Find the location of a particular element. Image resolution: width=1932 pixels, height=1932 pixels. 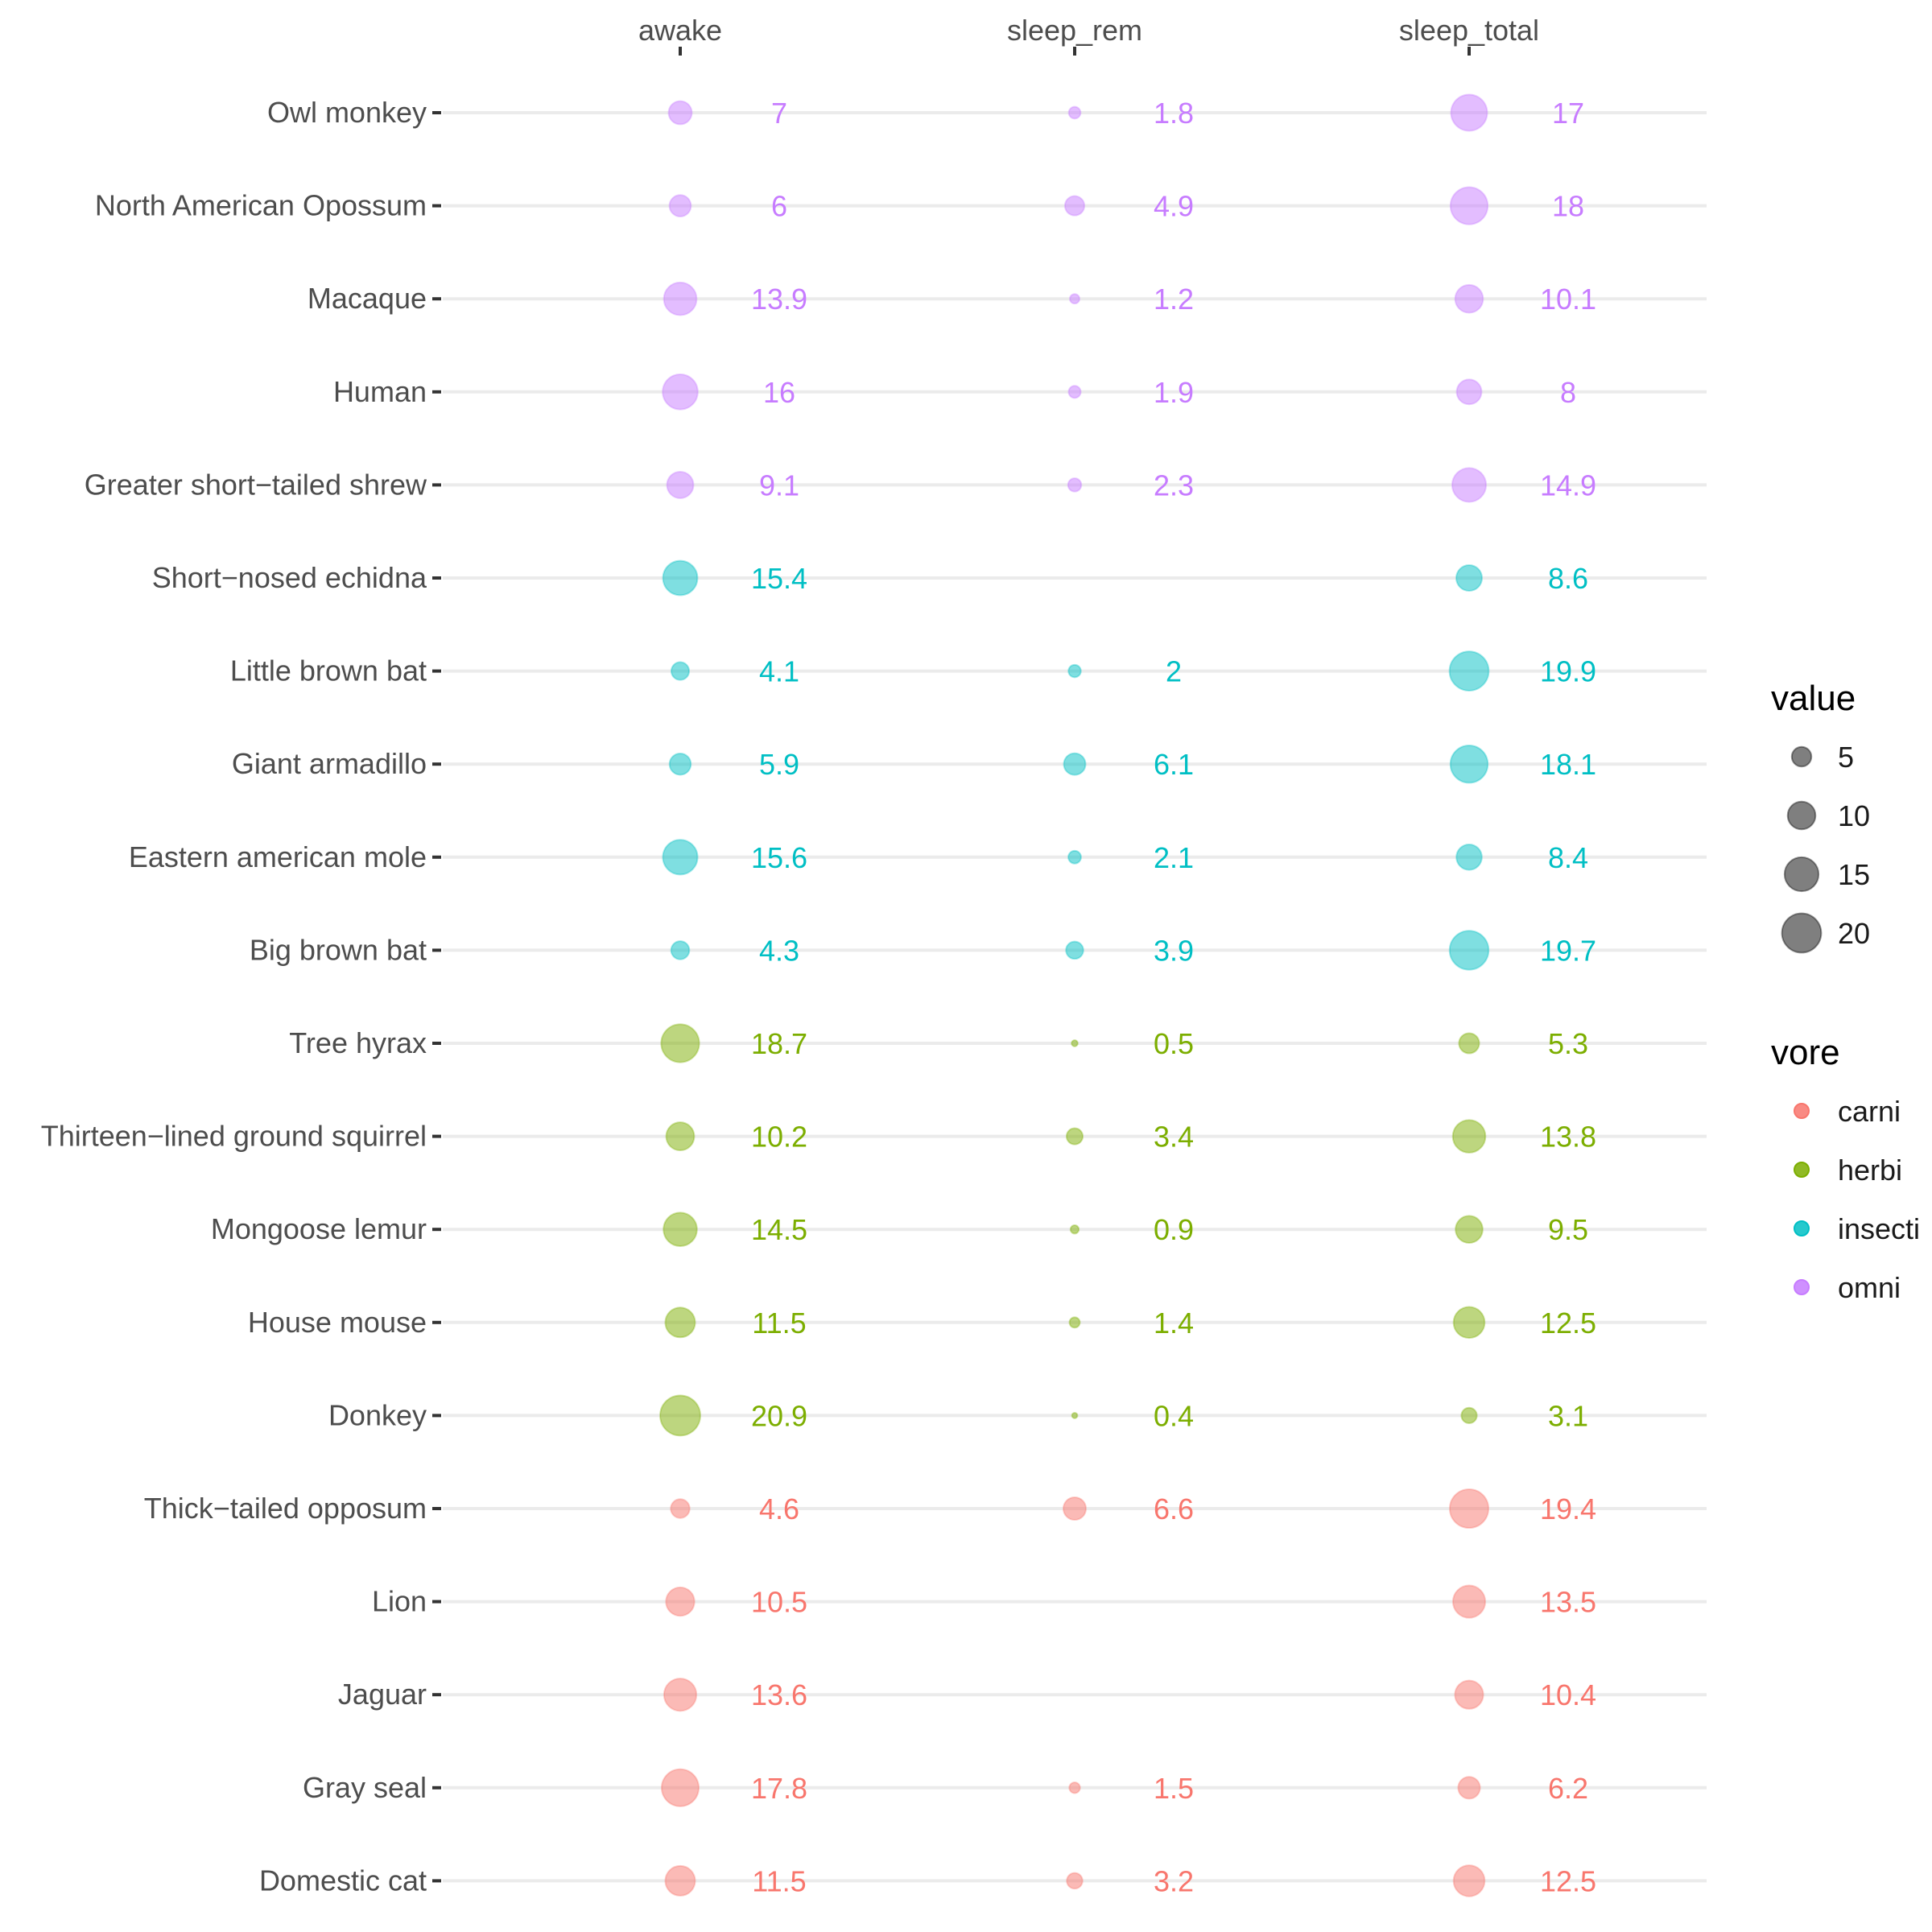

row-label: Giant armadillo is located at coordinates (329, 763).